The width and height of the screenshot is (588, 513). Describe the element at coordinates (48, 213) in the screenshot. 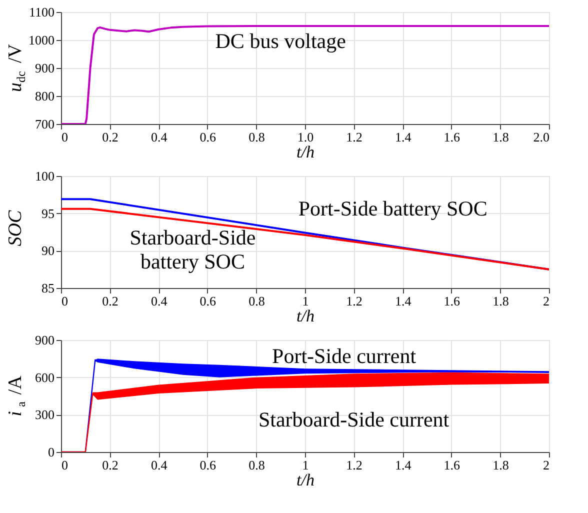

I see `y-tick-label: 95` at that location.